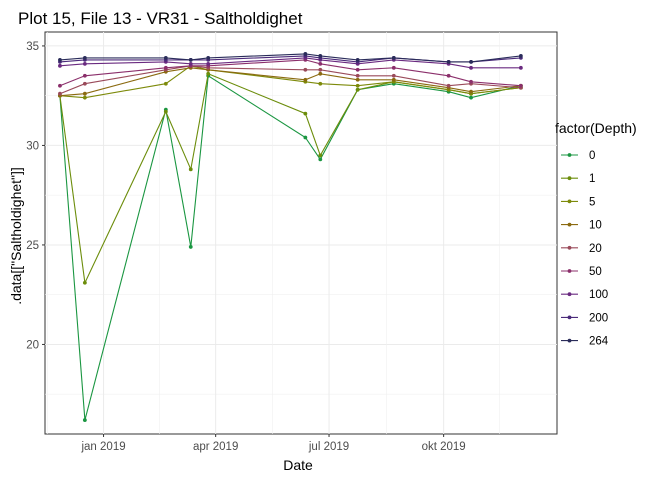  What do you see at coordinates (585, 342) in the screenshot?
I see `legend-item-264: 264` at bounding box center [585, 342].